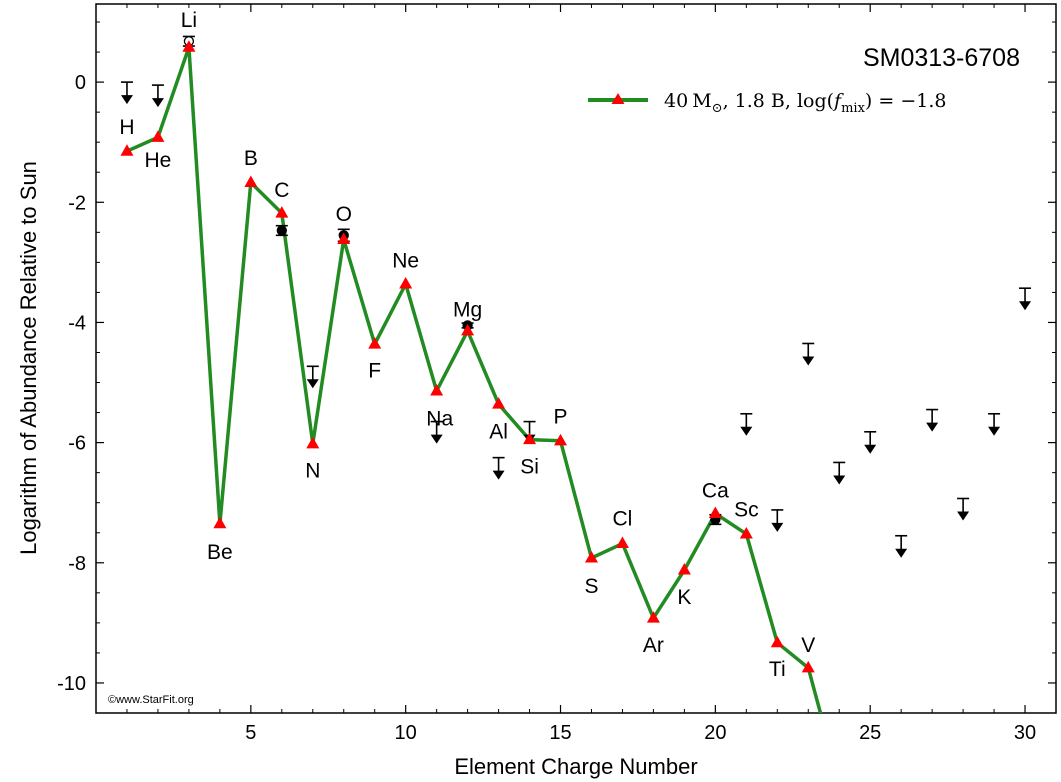  I want to click on element-label: K, so click(684, 597).